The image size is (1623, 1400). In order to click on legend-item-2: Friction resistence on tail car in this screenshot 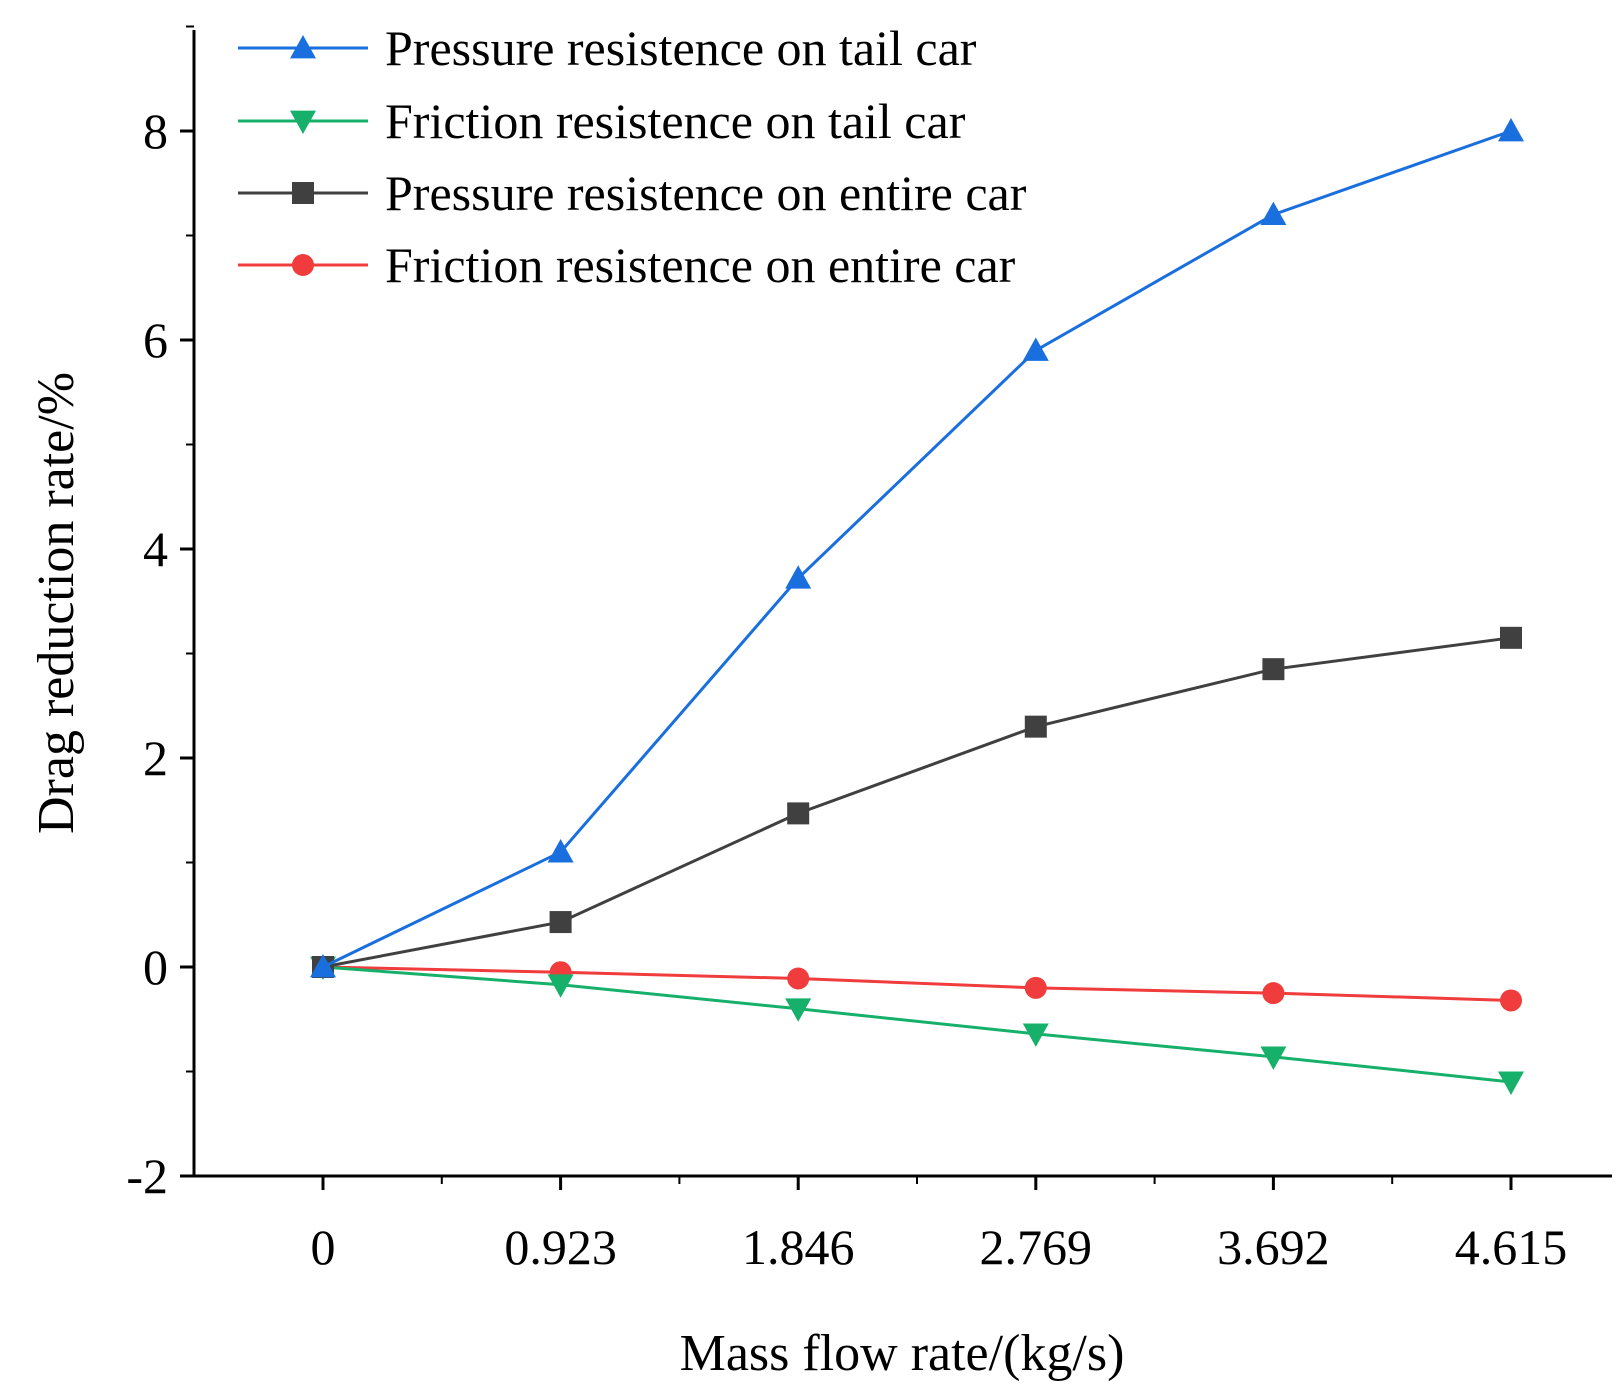, I will do `click(602, 121)`.